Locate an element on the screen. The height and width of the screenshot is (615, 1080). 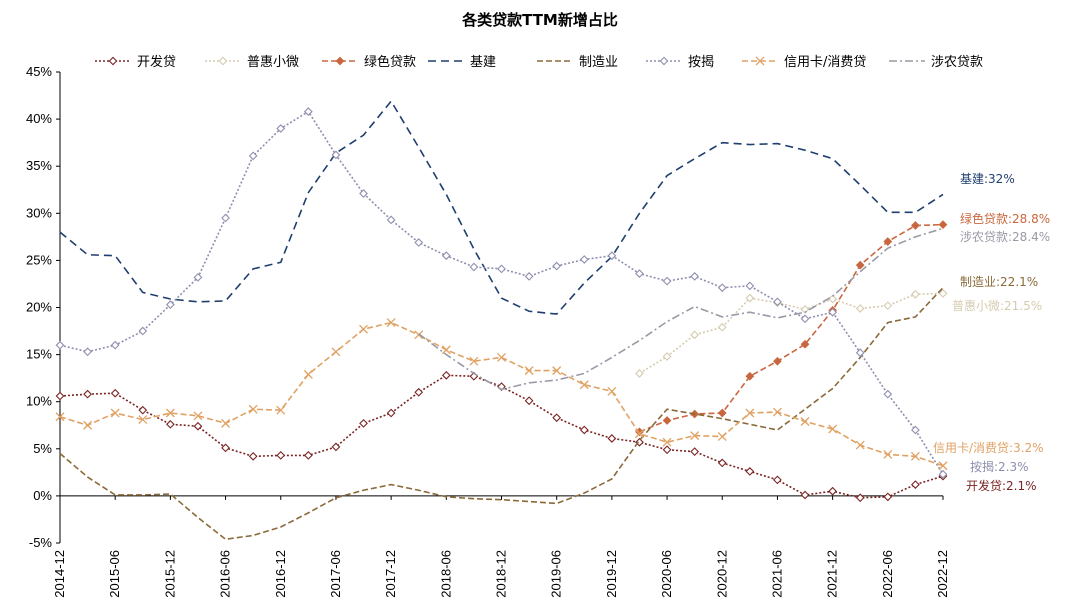
series-普惠小微 is located at coordinates (791, 333).